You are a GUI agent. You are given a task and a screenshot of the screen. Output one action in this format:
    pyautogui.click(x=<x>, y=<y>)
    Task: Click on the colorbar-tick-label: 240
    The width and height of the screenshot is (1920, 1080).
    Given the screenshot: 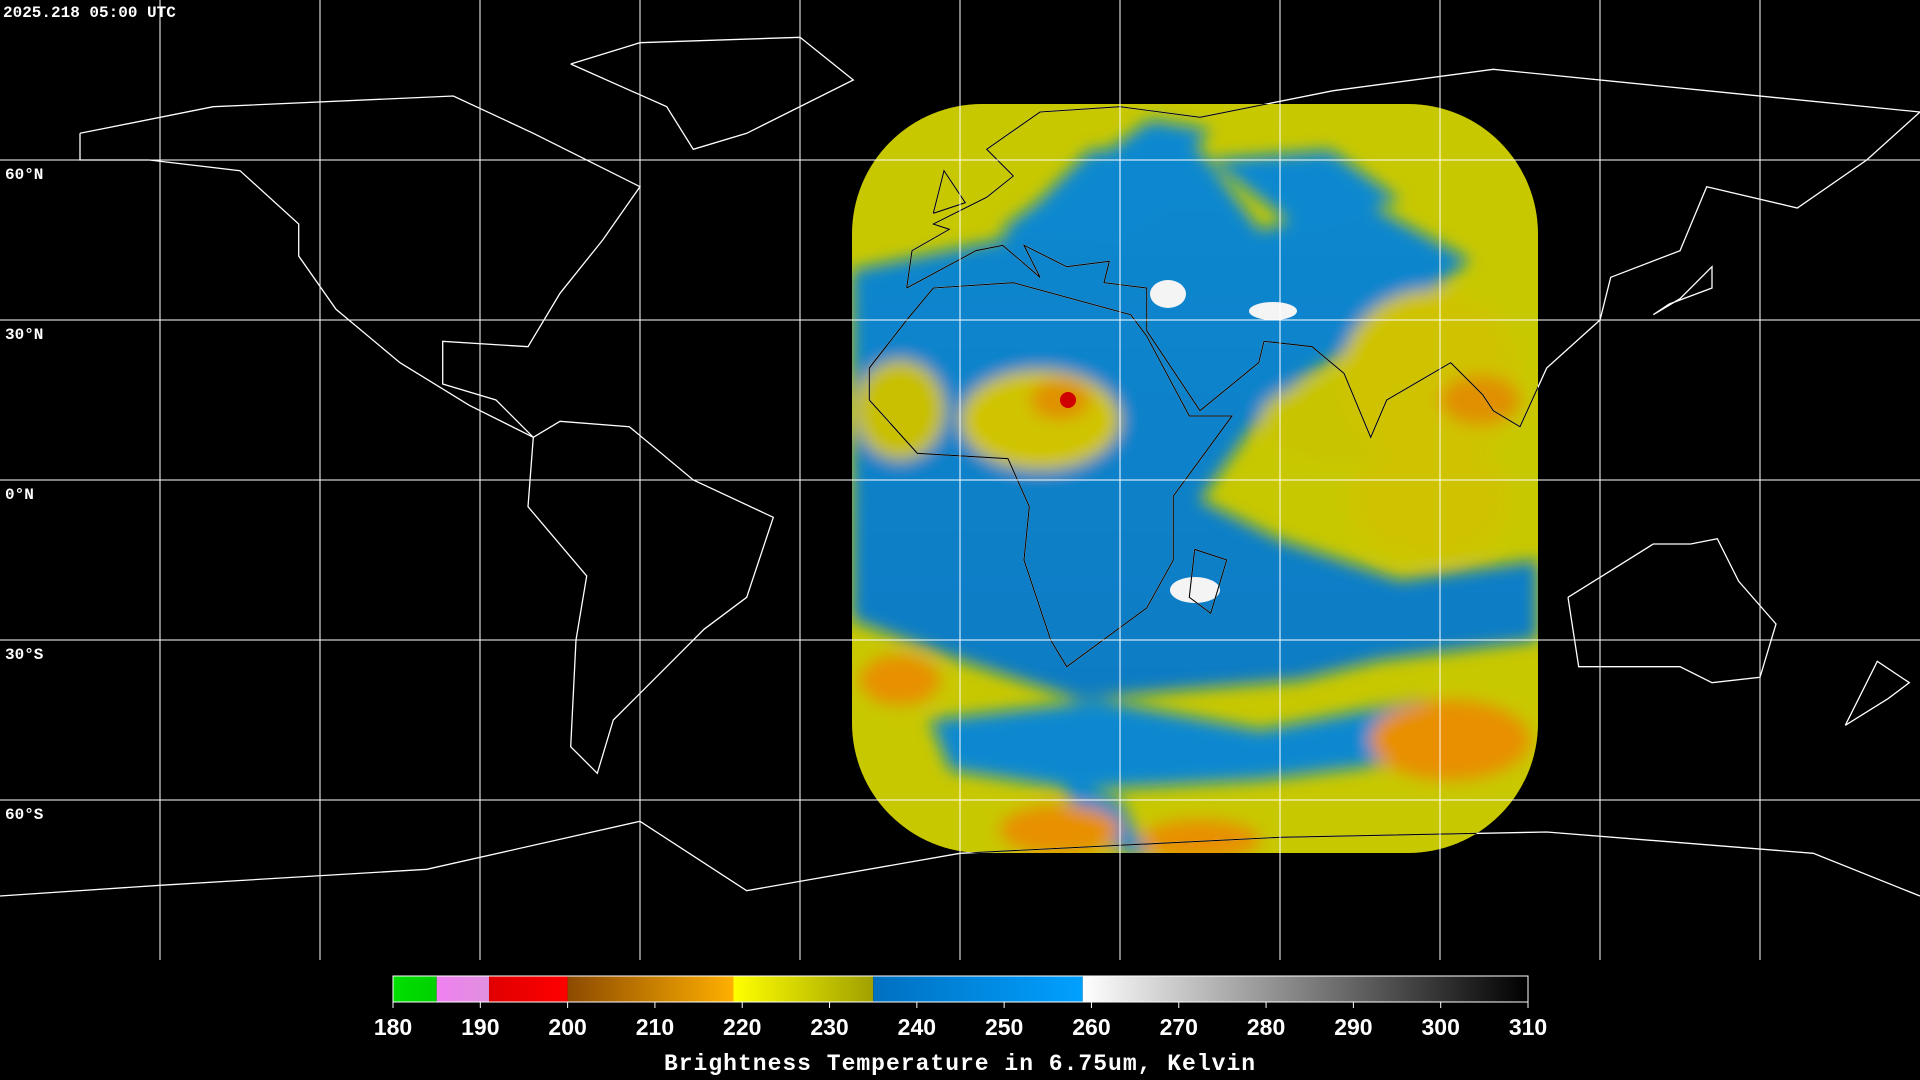 What is the action you would take?
    pyautogui.click(x=917, y=1027)
    